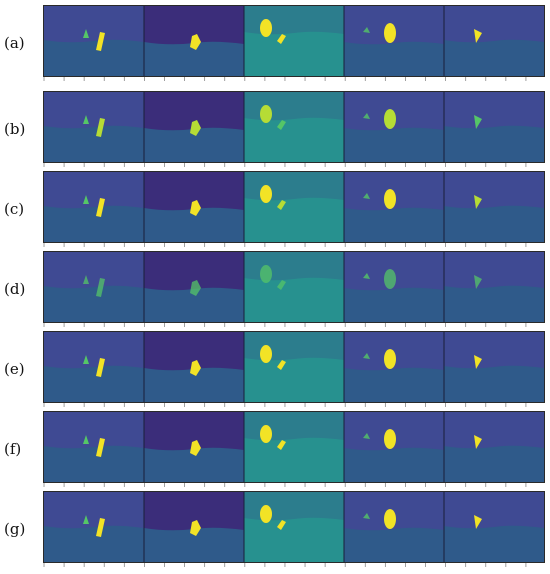 Image resolution: width=550 pixels, height=574 pixels. What do you see at coordinates (14, 43) in the screenshot?
I see `row-label: (a)` at bounding box center [14, 43].